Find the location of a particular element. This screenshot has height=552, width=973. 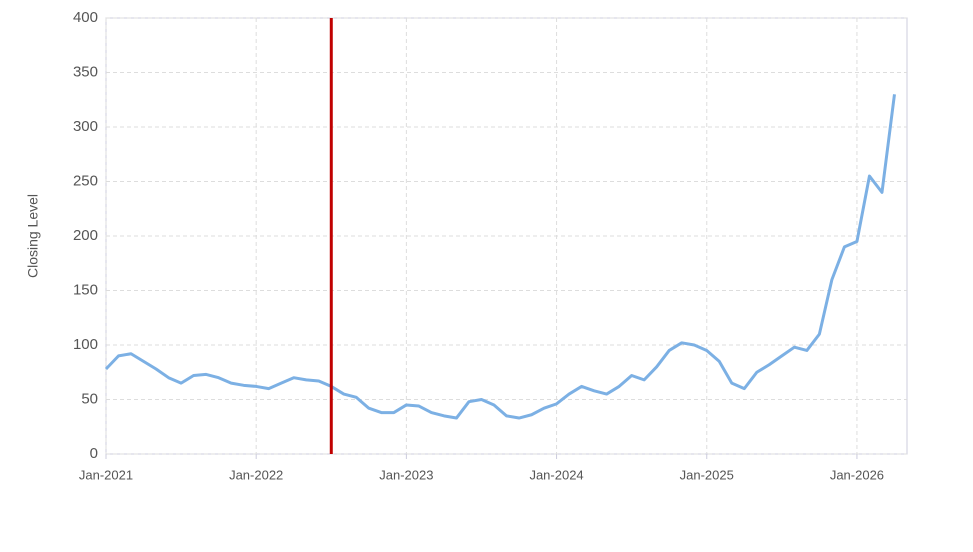

y-tick-label: 50 is located at coordinates (89, 398).